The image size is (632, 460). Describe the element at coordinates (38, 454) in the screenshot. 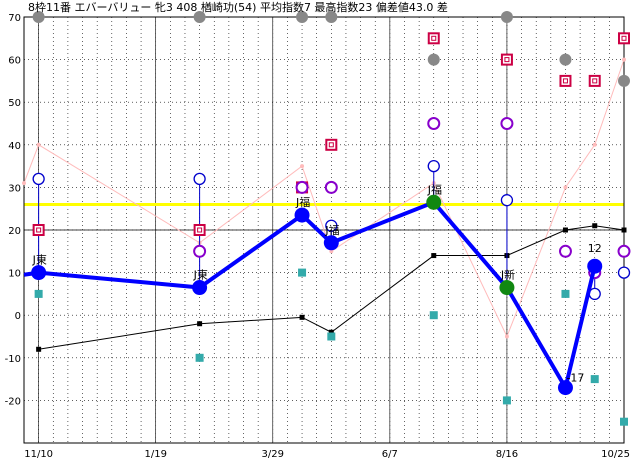

I see `x-tick-label: 11/10` at that location.